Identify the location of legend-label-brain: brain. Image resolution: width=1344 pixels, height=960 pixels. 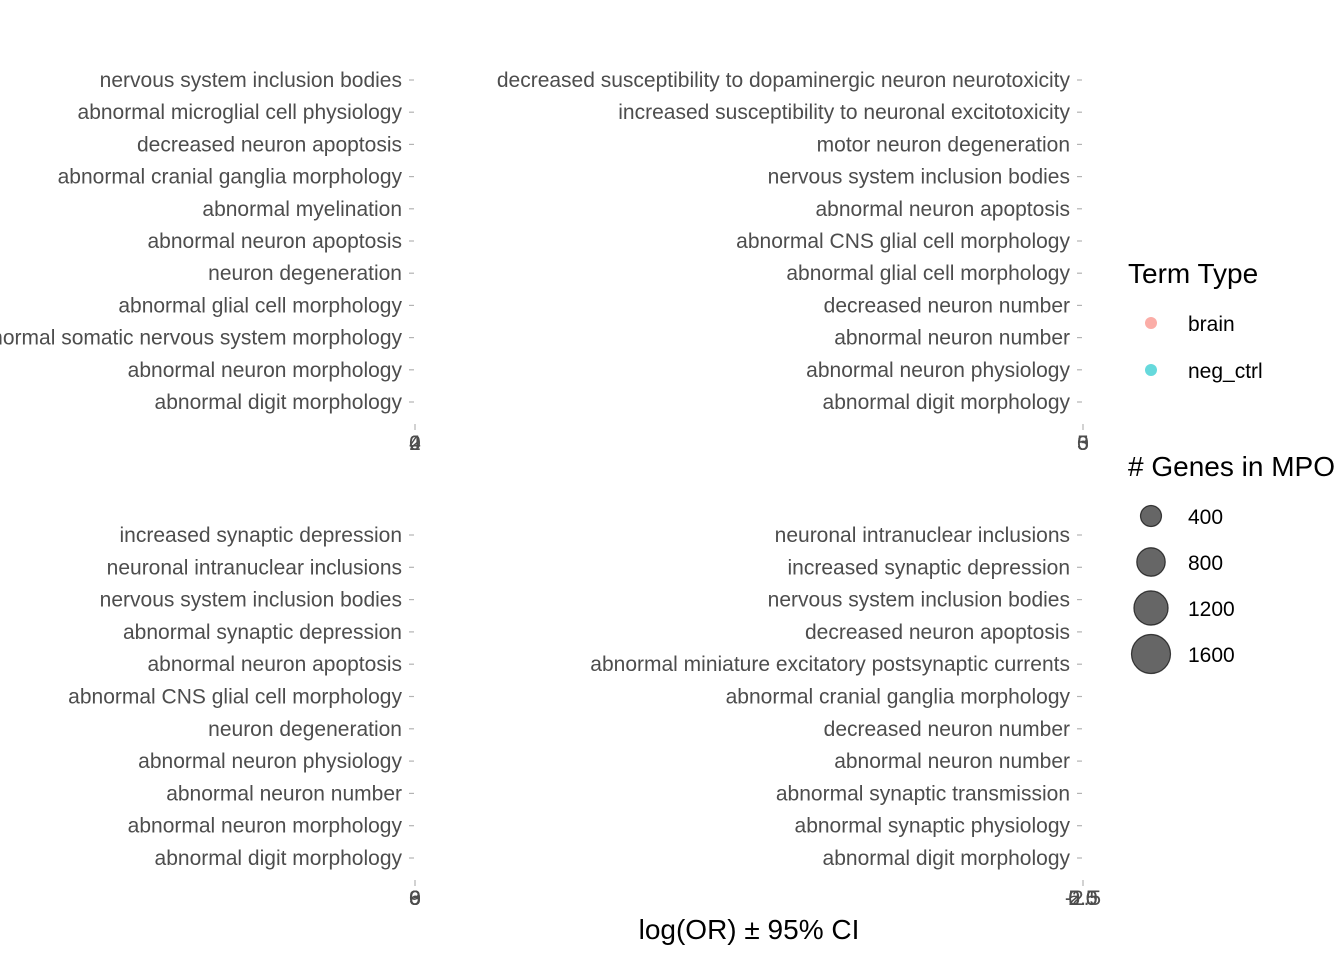
(1211, 324).